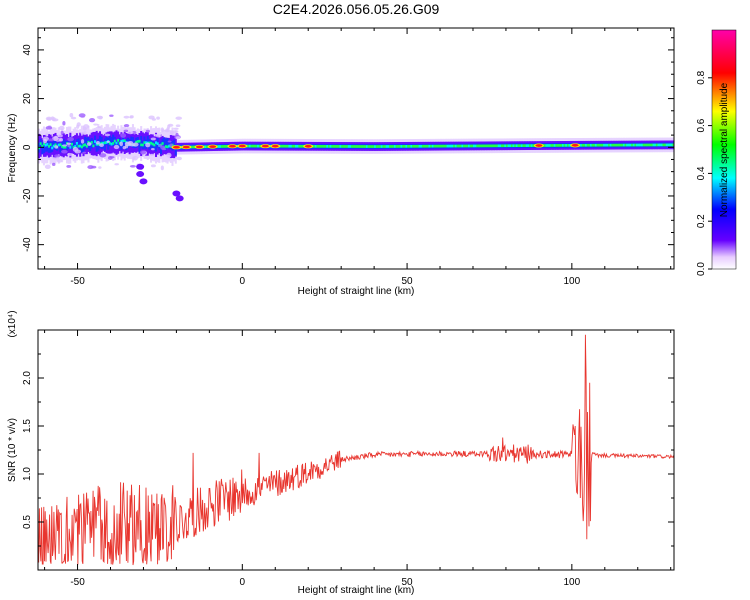 The height and width of the screenshot is (600, 750). What do you see at coordinates (27, 195) in the screenshot?
I see `spectrogram-ytick-label: -20` at bounding box center [27, 195].